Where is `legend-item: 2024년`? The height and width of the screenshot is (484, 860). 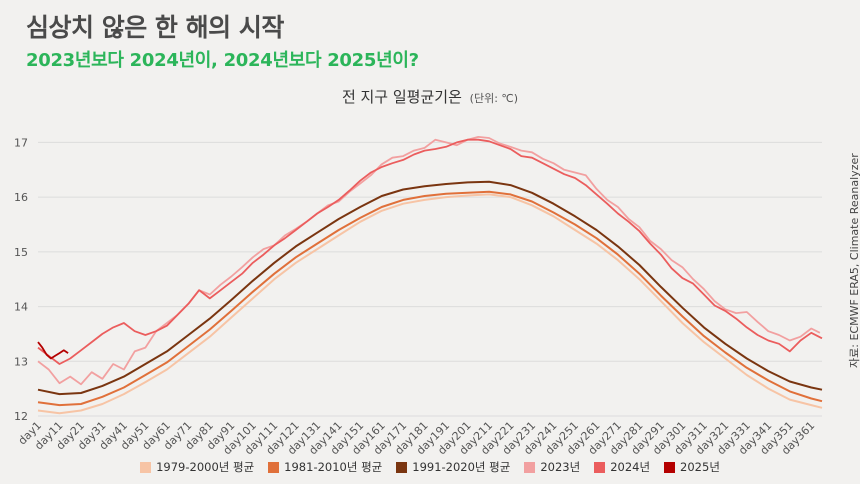 legend-item: 2024년 is located at coordinates (622, 467).